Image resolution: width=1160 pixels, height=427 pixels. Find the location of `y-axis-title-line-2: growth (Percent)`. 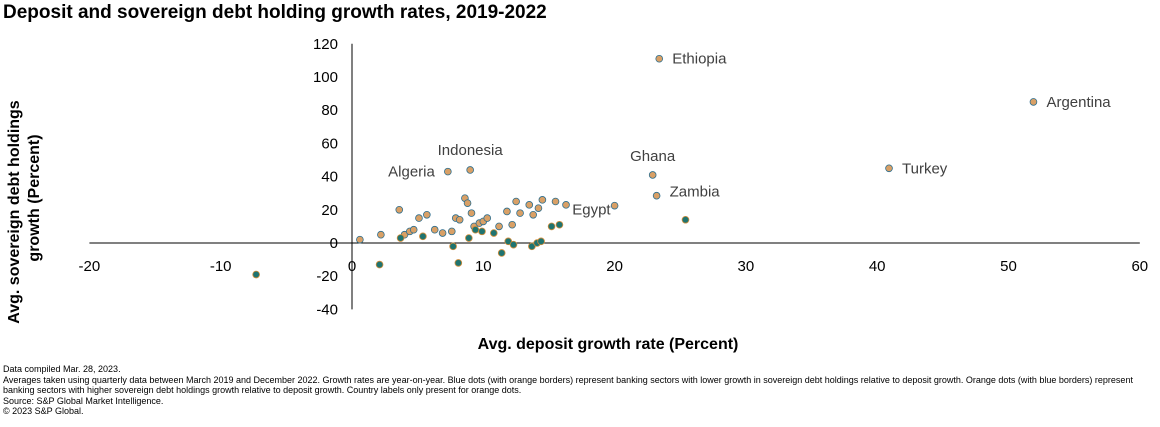

y-axis-title-line-2: growth (Percent) is located at coordinates (34, 197).